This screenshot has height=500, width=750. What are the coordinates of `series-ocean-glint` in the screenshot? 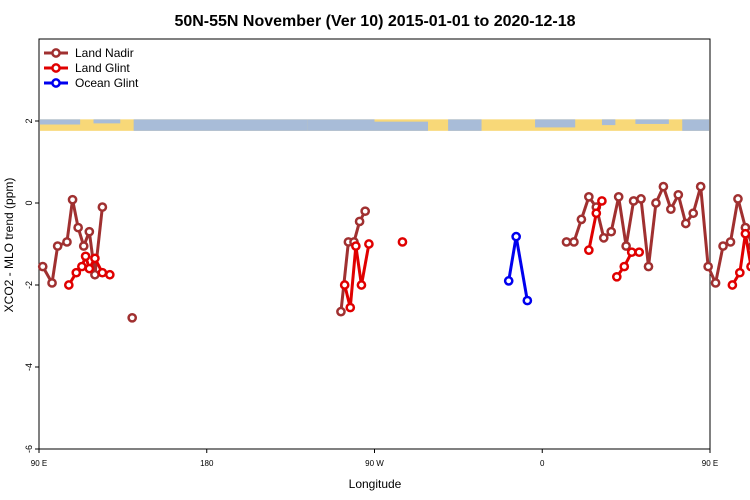 It's located at (518, 268).